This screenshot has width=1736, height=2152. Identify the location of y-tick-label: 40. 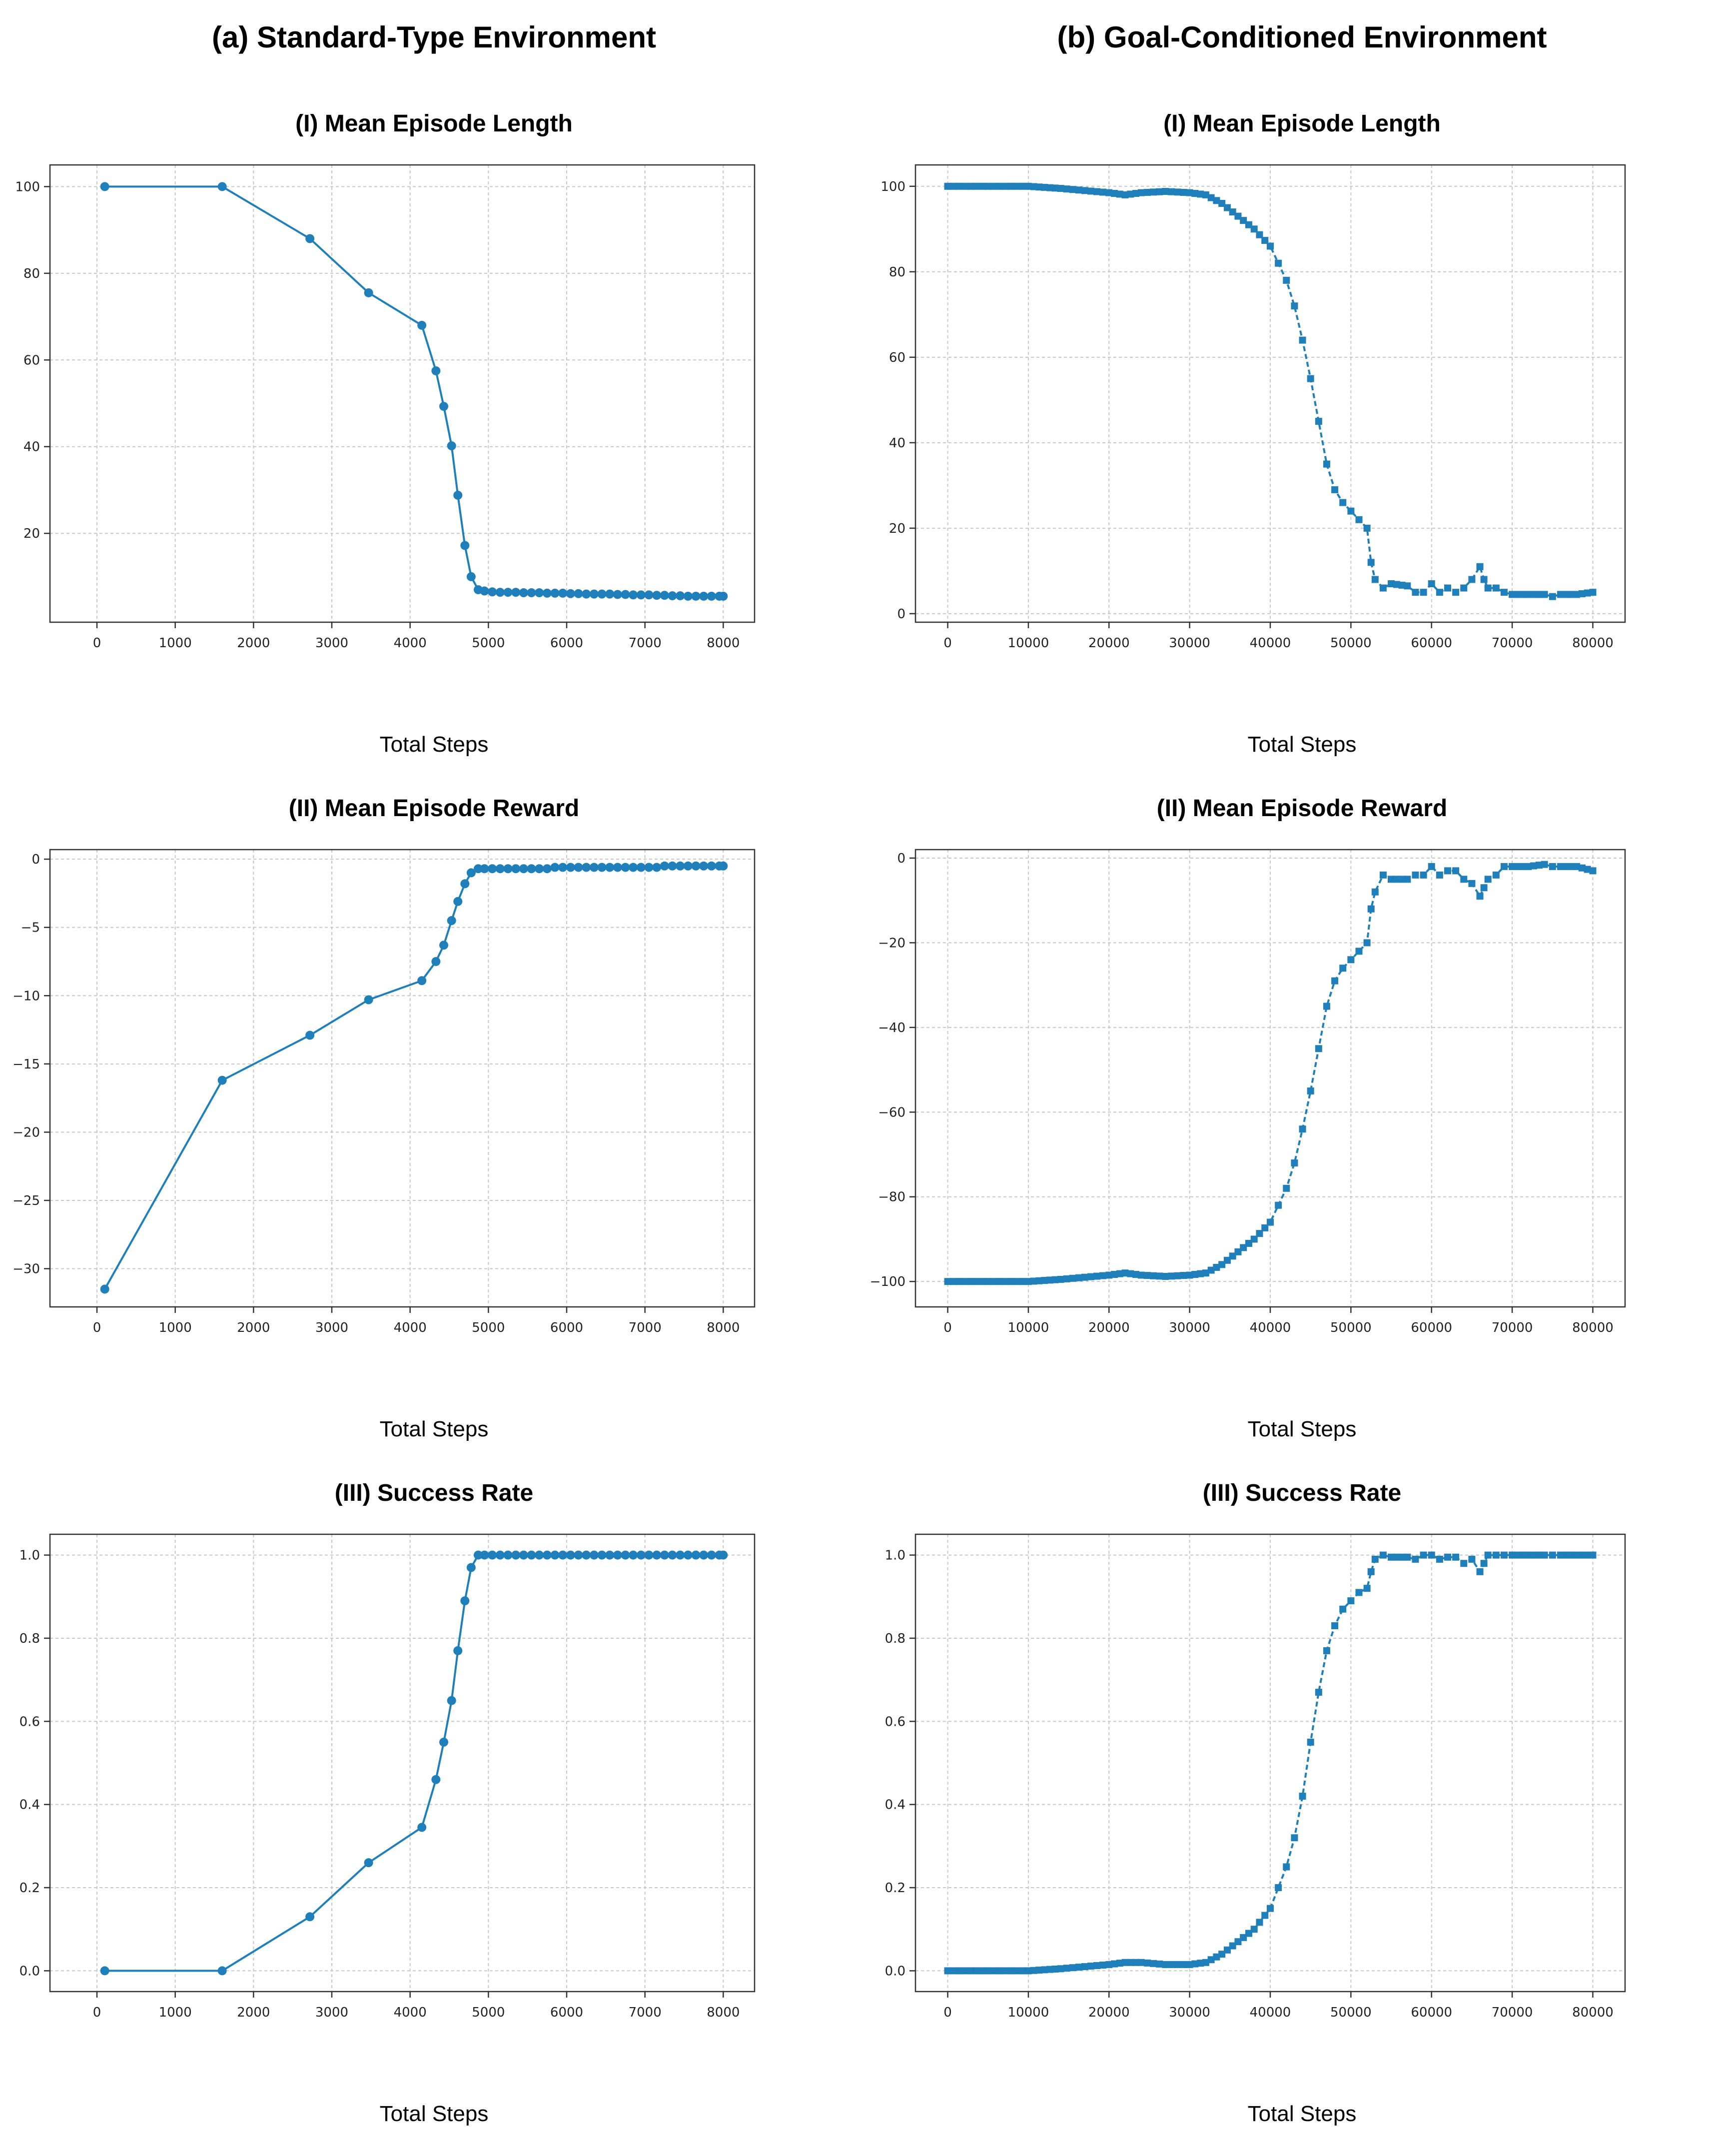
(31, 447).